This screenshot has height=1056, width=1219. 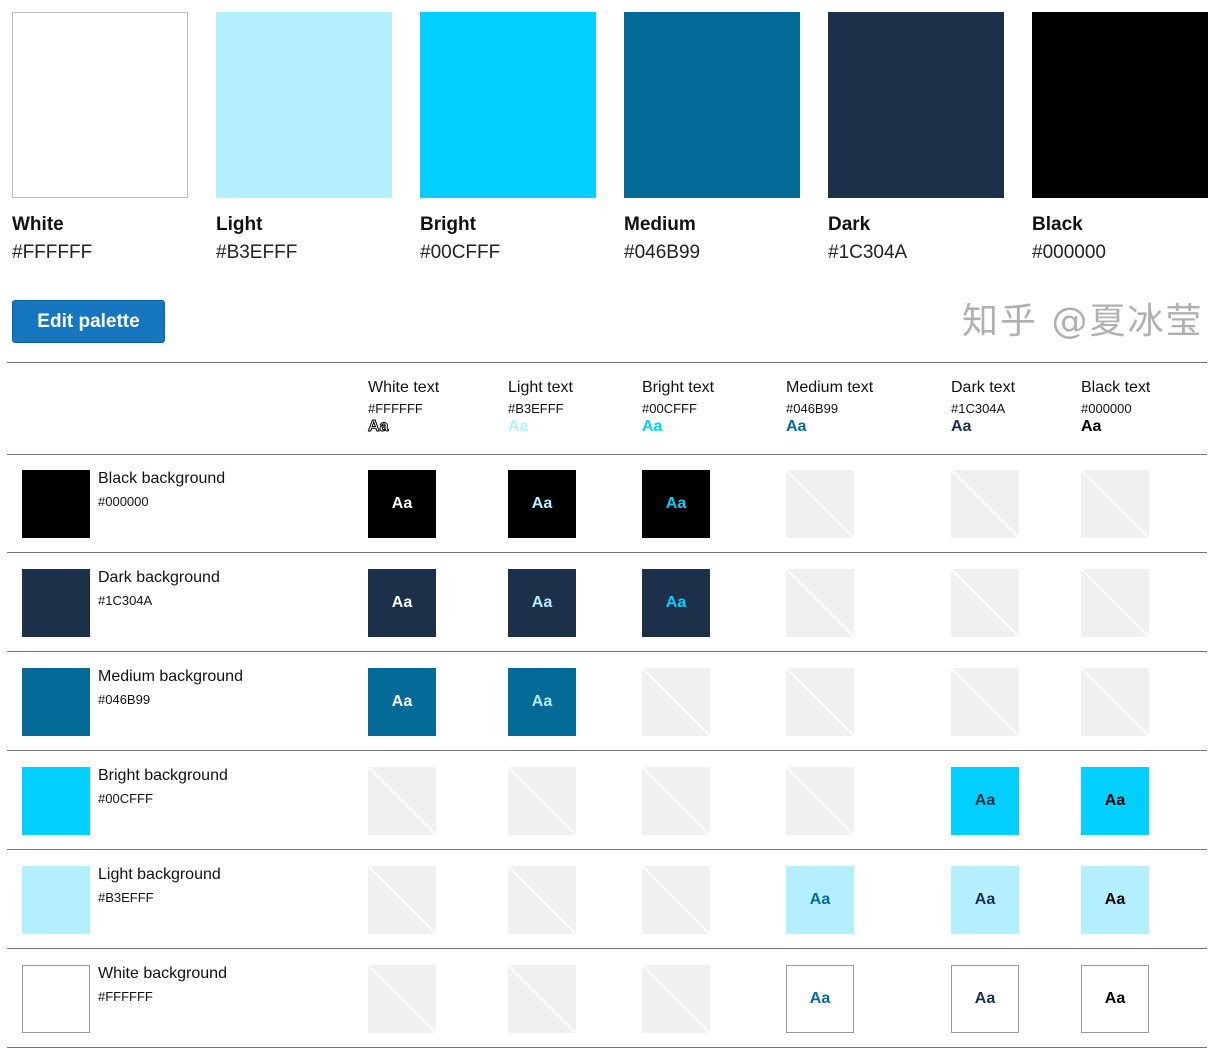 I want to click on header-bright-text: Bright text #00CFFF Aa, so click(x=678, y=407).